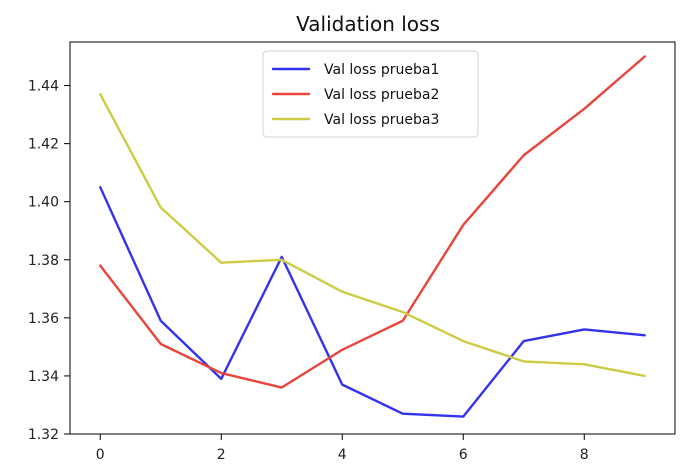 This screenshot has height=474, width=692. What do you see at coordinates (463, 455) in the screenshot?
I see `x-tick-label: 6` at bounding box center [463, 455].